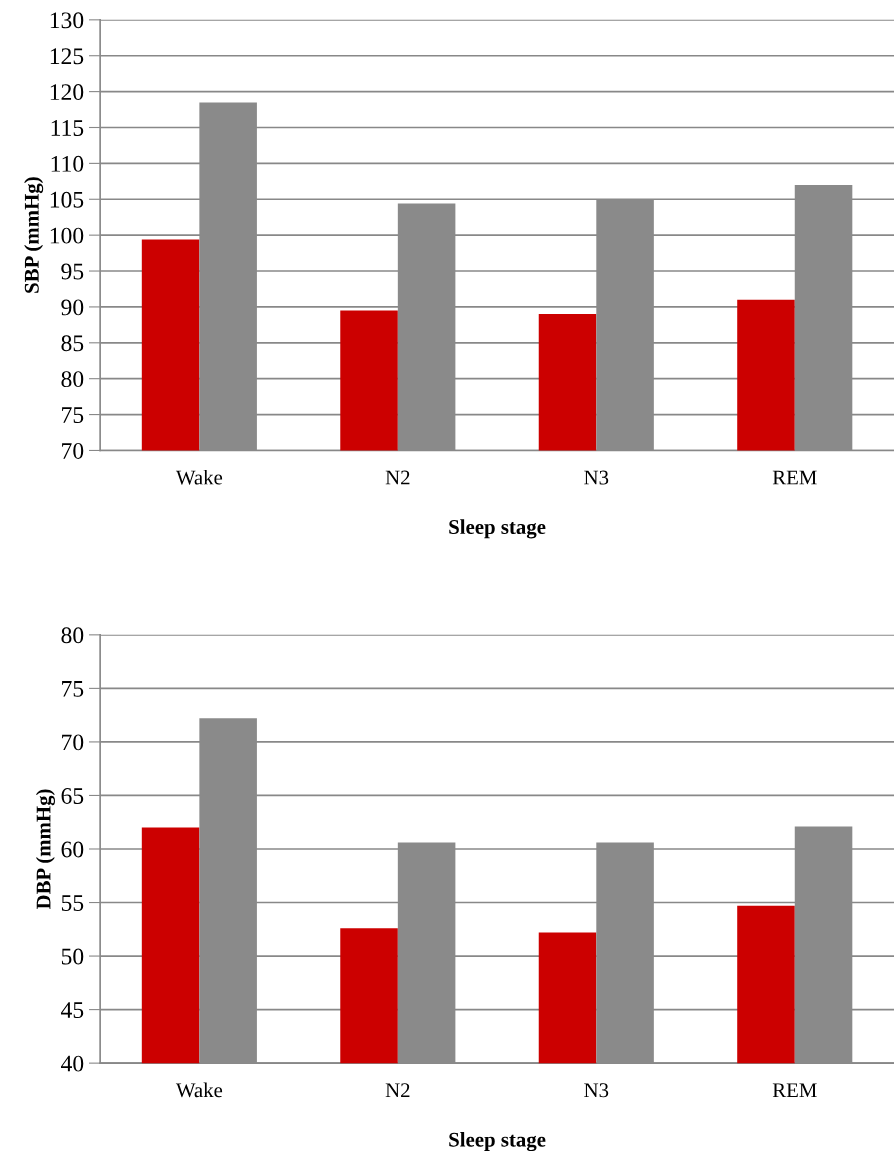  I want to click on y-tick-label: 65, so click(72, 796).